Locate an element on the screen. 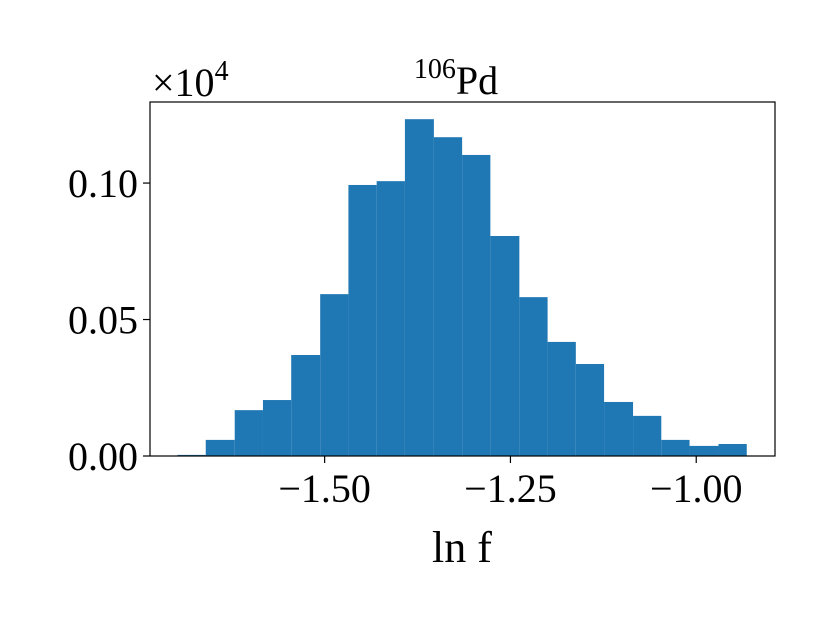  y-tick-label: 0.00 is located at coordinates (103, 456).